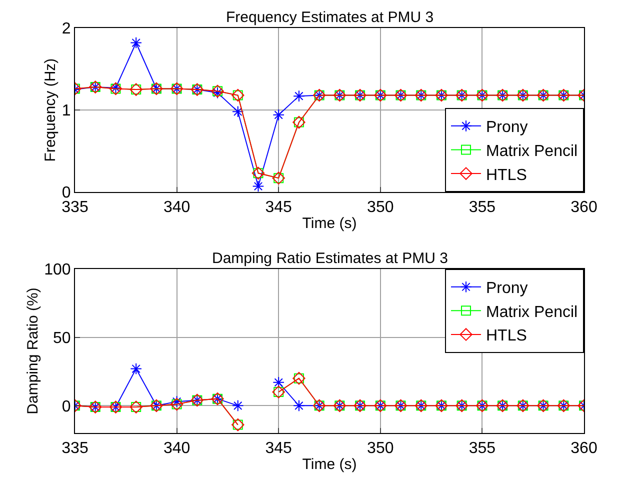  I want to click on y-axis-title: Frequency (Hz), so click(51, 110).